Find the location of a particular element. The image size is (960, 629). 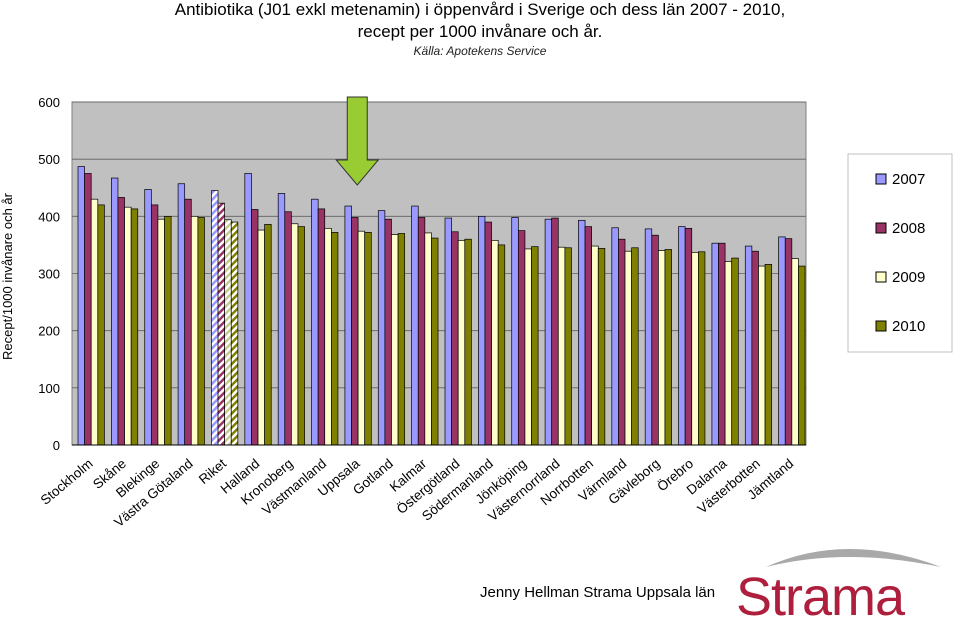

bar-2010-Jämtland is located at coordinates (802, 355).